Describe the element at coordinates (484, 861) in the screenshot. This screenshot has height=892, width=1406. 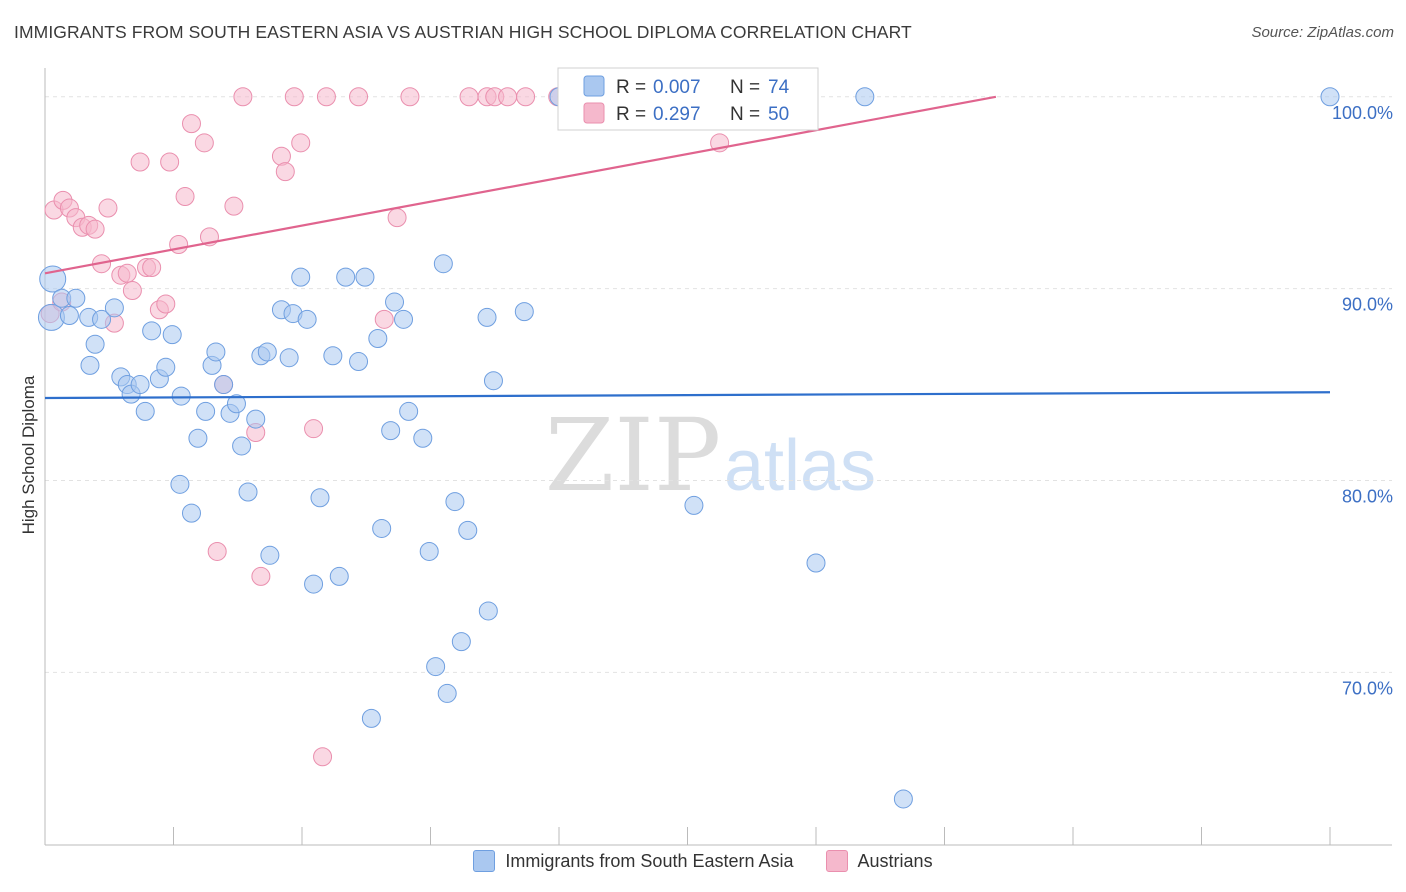
I see `legend-swatch-blue` at that location.